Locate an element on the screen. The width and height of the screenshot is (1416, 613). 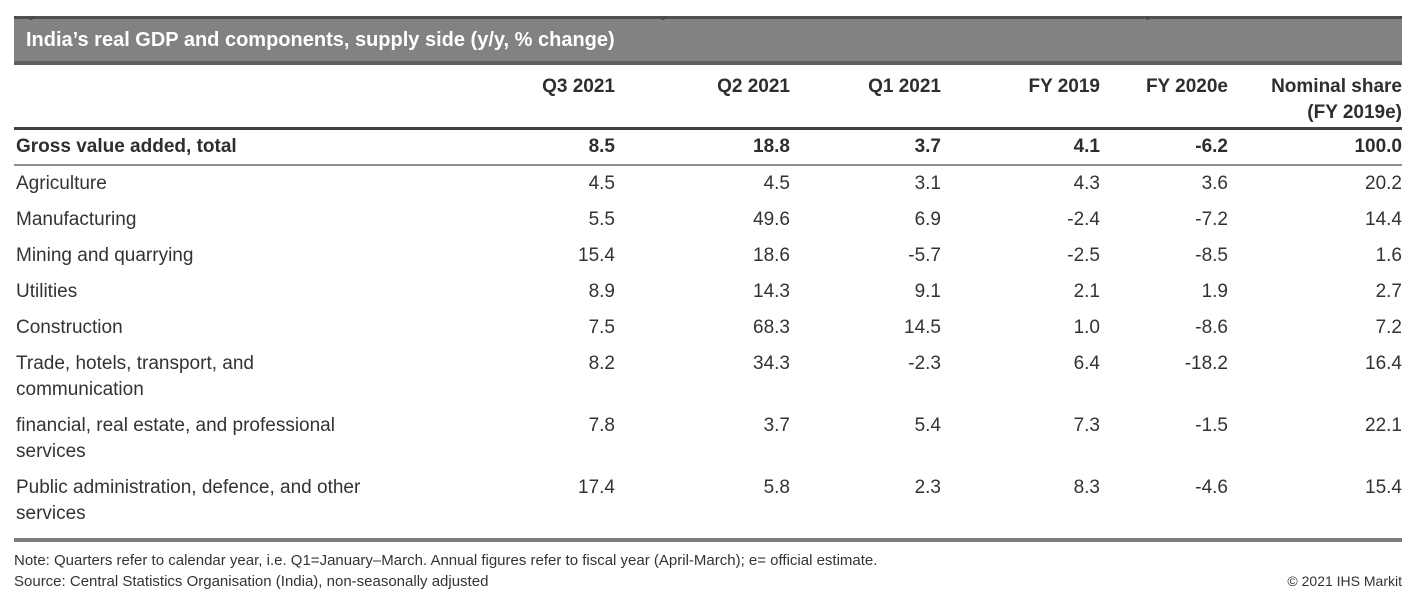
cell-value: -2.3 is located at coordinates (924, 363).